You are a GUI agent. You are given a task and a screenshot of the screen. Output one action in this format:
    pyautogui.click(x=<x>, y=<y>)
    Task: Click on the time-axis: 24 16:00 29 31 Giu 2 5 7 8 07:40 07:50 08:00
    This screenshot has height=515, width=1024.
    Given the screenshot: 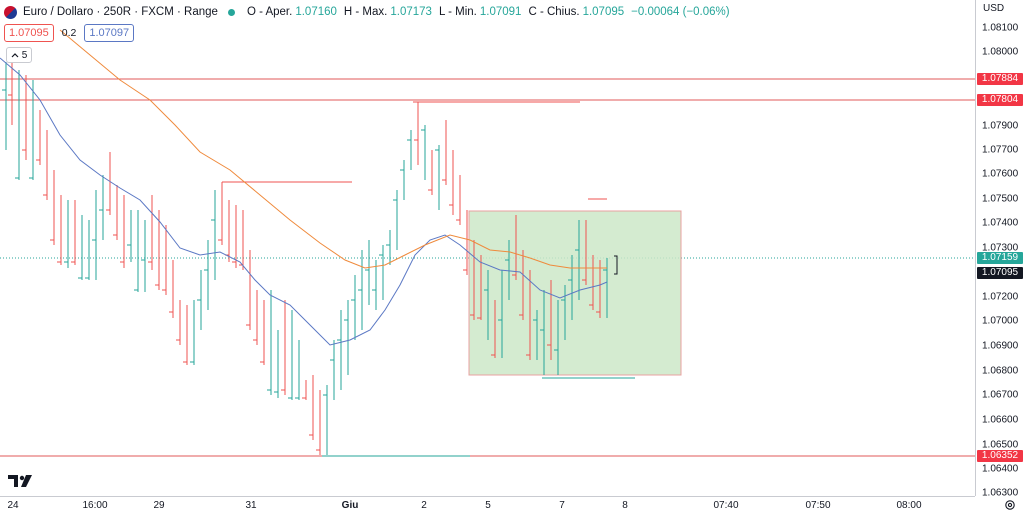 What is the action you would take?
    pyautogui.click(x=487, y=505)
    